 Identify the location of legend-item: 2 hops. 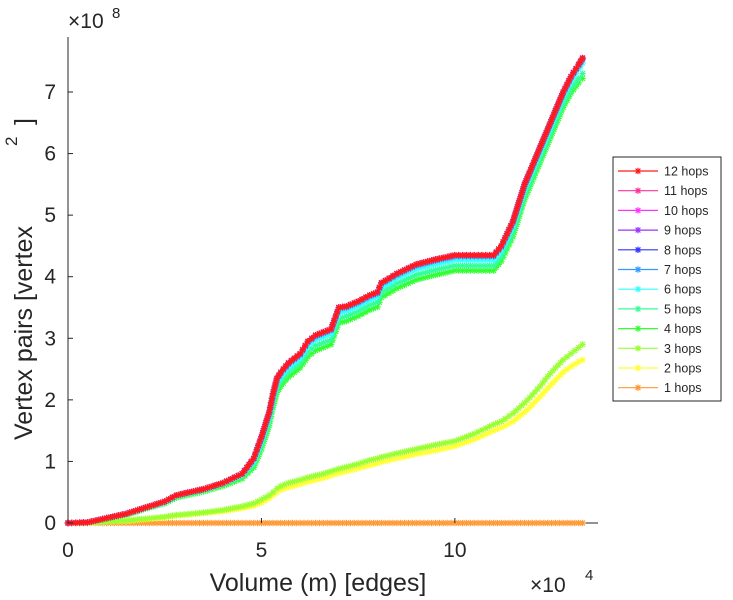
(660, 369).